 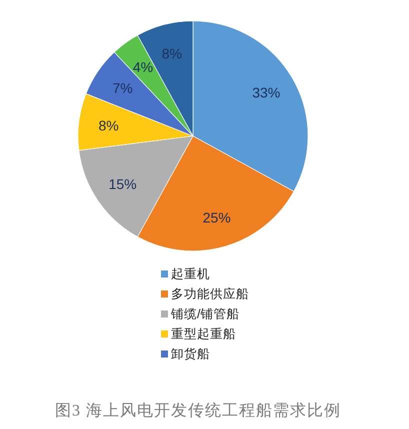 What do you see at coordinates (203, 334) in the screenshot?
I see `legend-label: 重型起重船` at bounding box center [203, 334].